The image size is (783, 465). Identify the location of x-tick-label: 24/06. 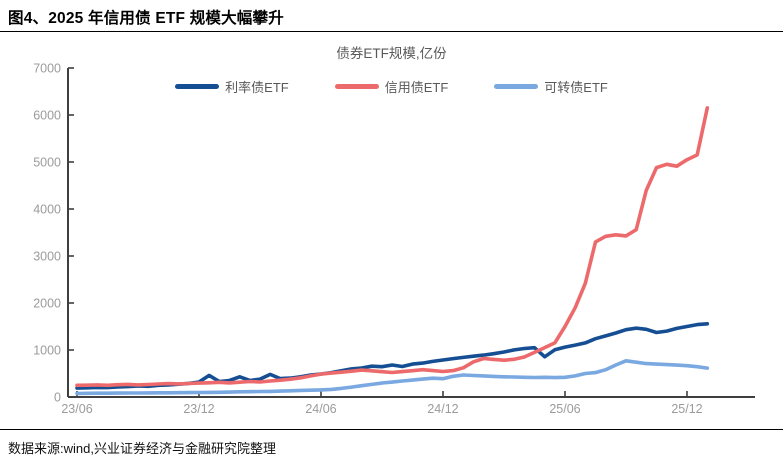
(320, 409).